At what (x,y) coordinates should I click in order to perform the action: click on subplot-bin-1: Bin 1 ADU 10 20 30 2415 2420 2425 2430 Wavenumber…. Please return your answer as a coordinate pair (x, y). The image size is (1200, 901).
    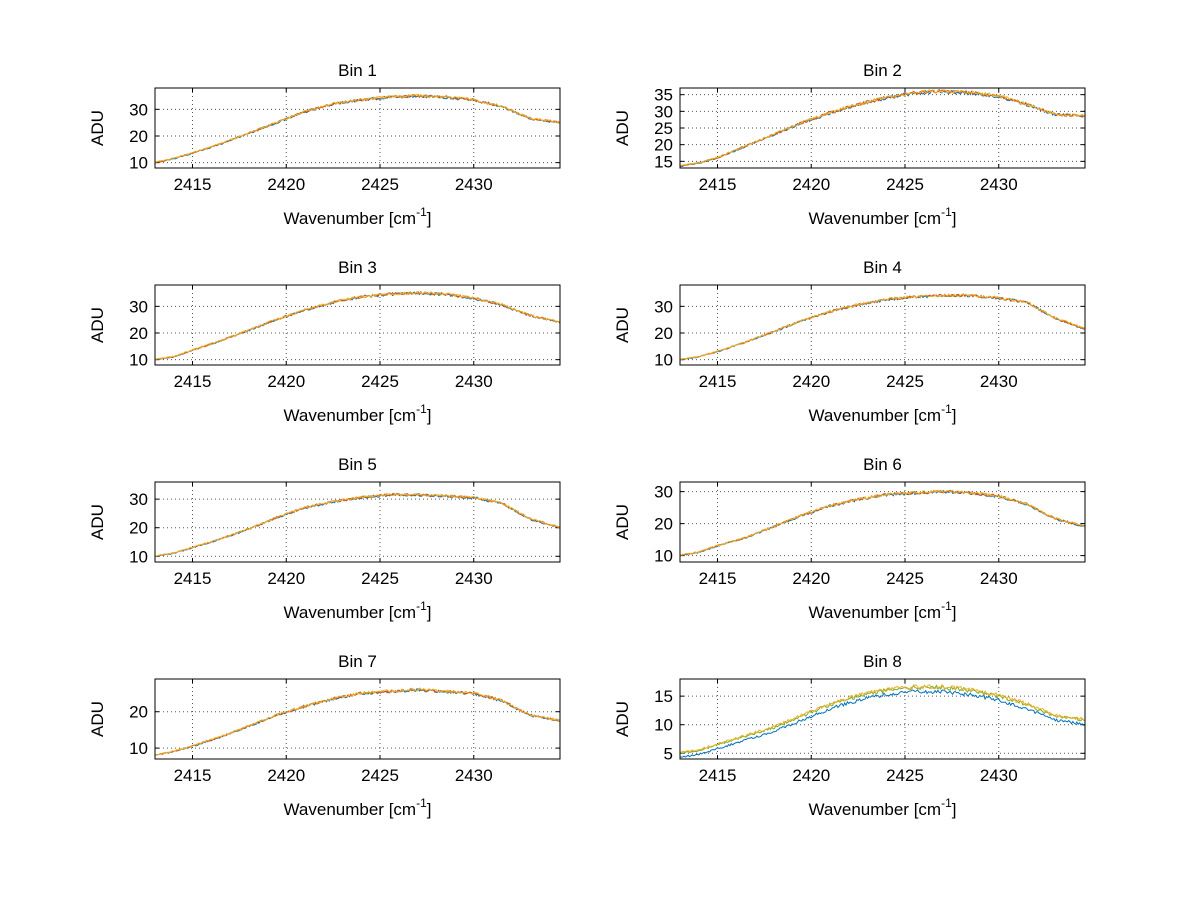
    Looking at the image, I should click on (330, 151).